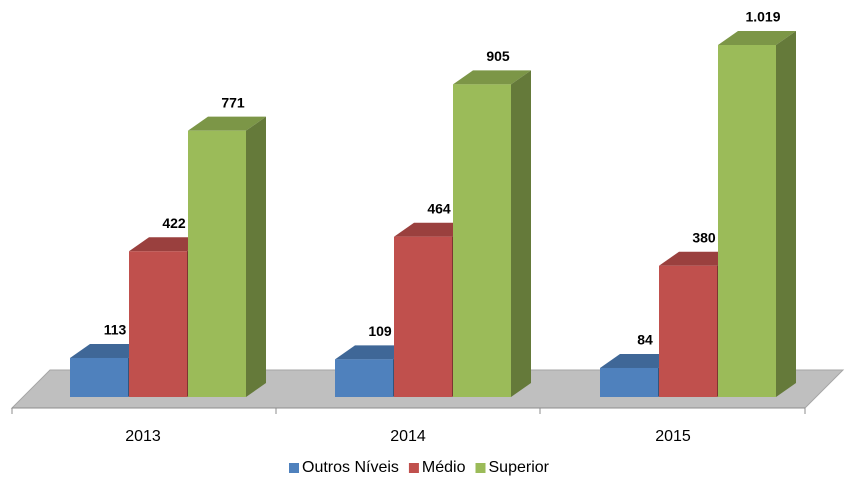  Describe the element at coordinates (380, 331) in the screenshot. I see `value-label: 109` at that location.